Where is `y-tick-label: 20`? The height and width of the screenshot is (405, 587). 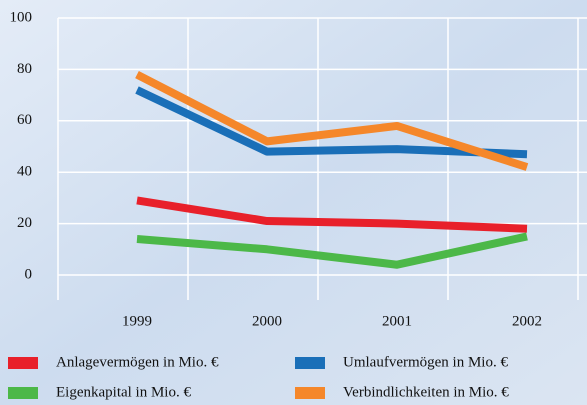
y-tick-label: 20 is located at coordinates (24, 223).